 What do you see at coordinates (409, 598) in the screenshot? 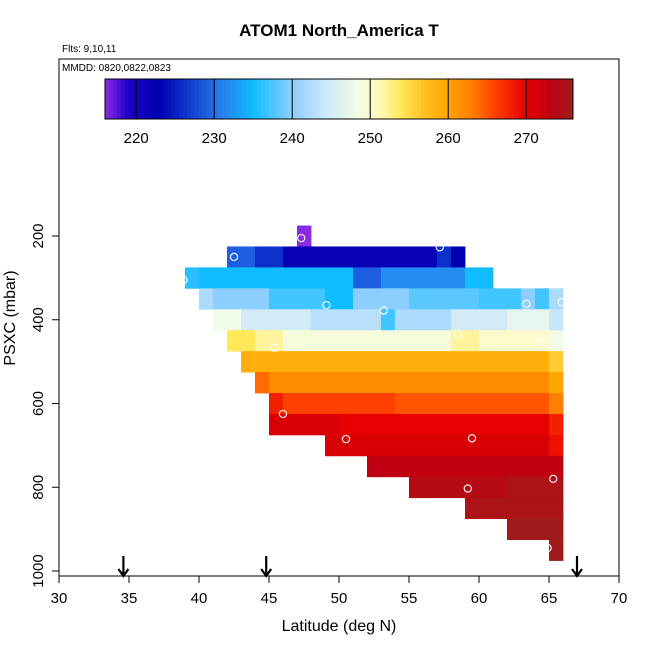
I see `x-tick-label: 55` at bounding box center [409, 598].